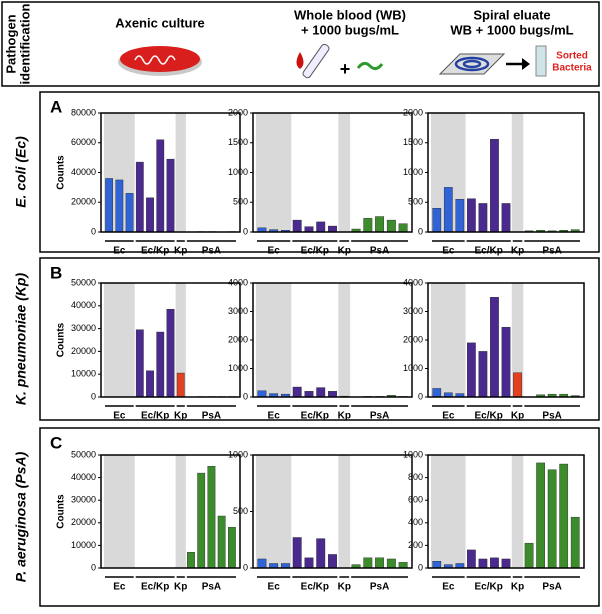  What do you see at coordinates (240, 202) in the screenshot?
I see `y-tick-label: 500` at bounding box center [240, 202].